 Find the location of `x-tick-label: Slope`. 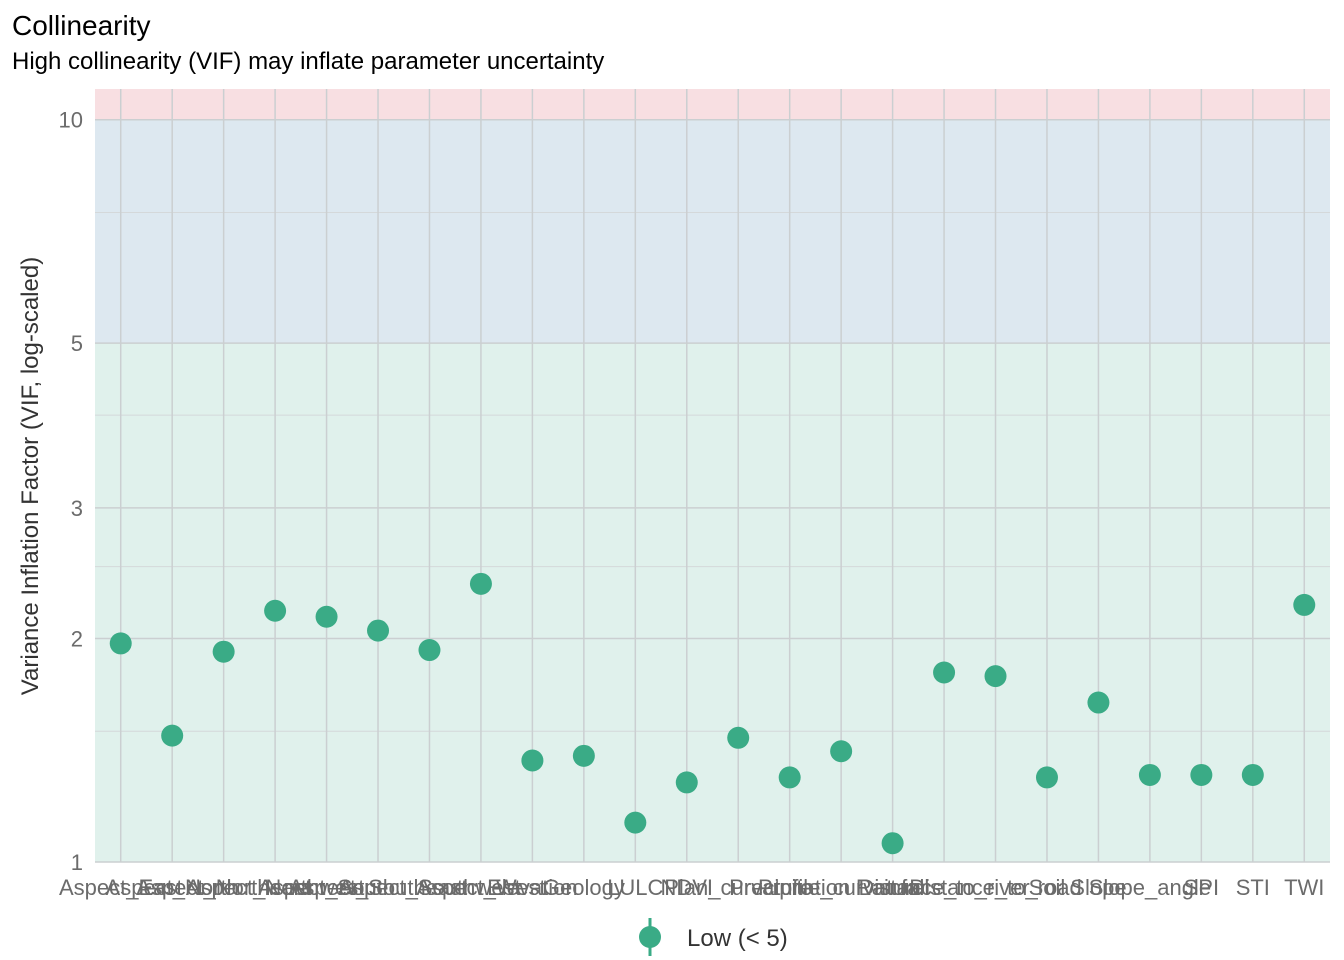

x-tick-label: Slope is located at coordinates (1098, 887).